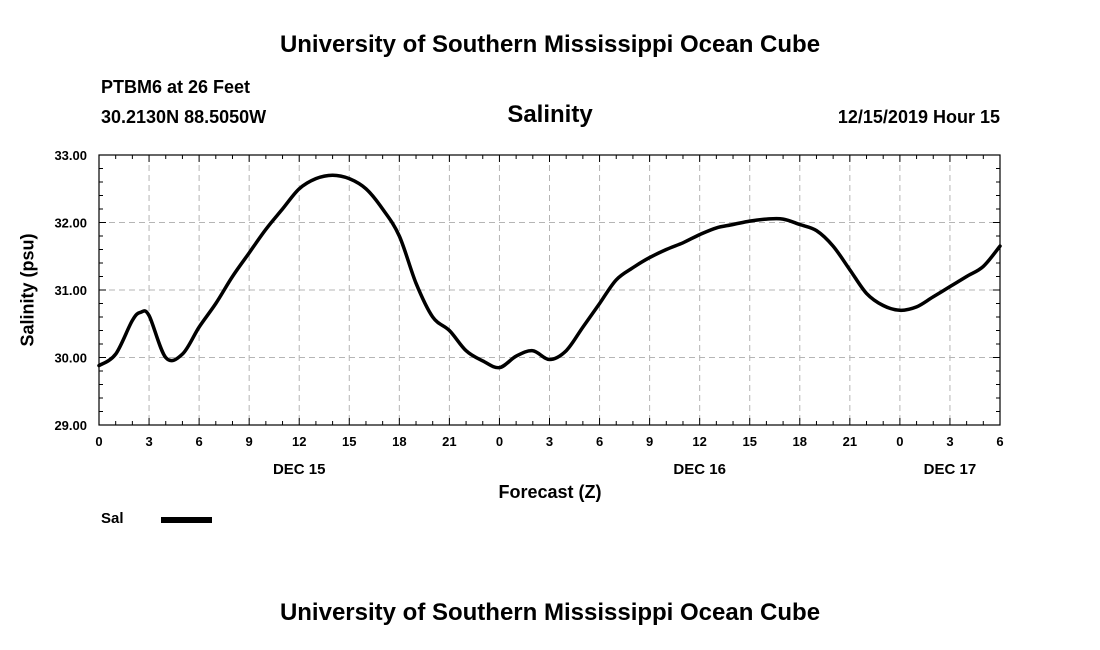 The width and height of the screenshot is (1100, 650). I want to click on day-label: DEC 16, so click(699, 469).